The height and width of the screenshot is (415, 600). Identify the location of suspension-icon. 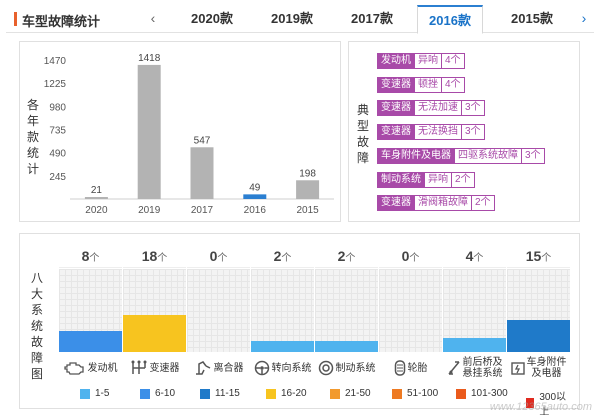
(453, 368).